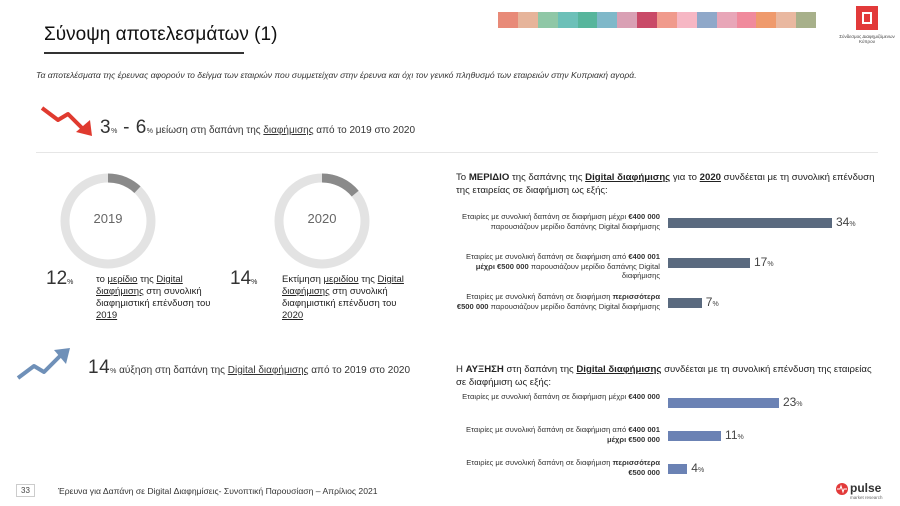 The image size is (900, 506). What do you see at coordinates (547, 177) in the screenshot?
I see `text: της δαπάνης της` at bounding box center [547, 177].